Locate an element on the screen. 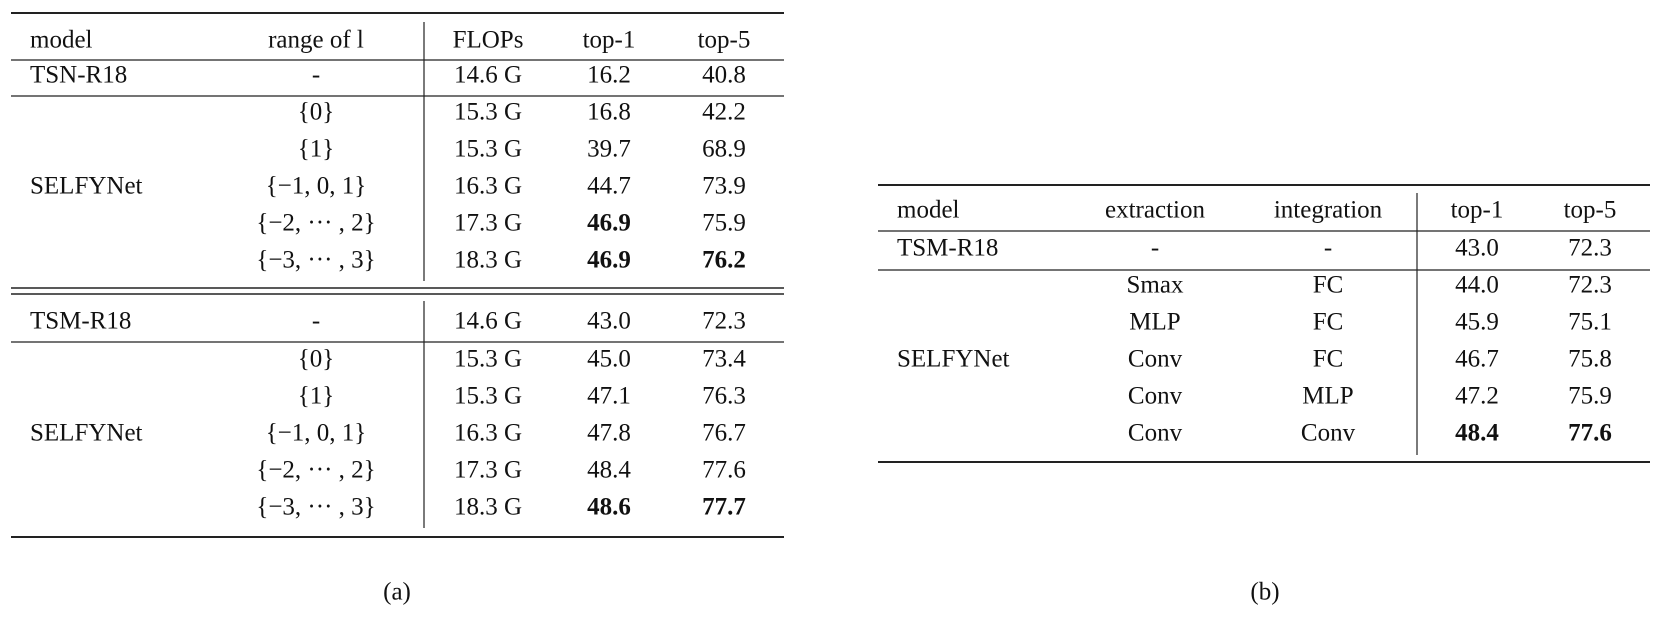 Image resolution: width=1662 pixels, height=635 pixels. header-cell: integration is located at coordinates (1328, 210).